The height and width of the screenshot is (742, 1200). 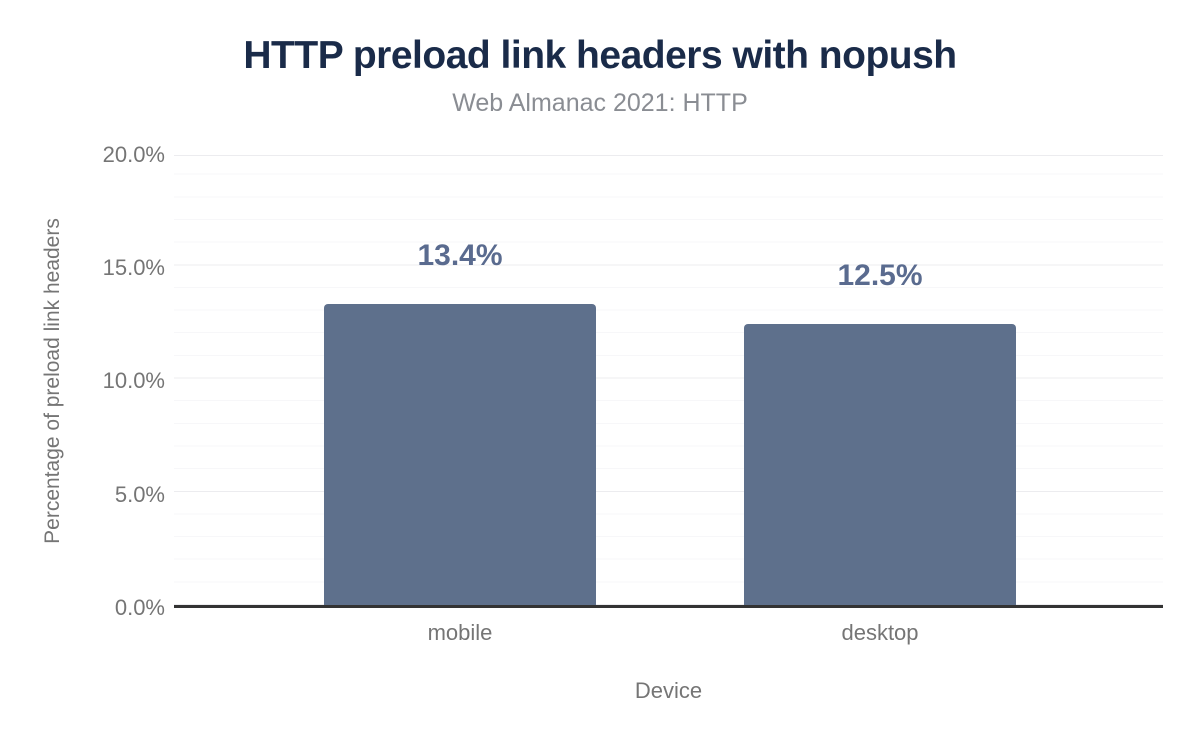 What do you see at coordinates (133, 154) in the screenshot?
I see `y-tick-label-20: 20.0%` at bounding box center [133, 154].